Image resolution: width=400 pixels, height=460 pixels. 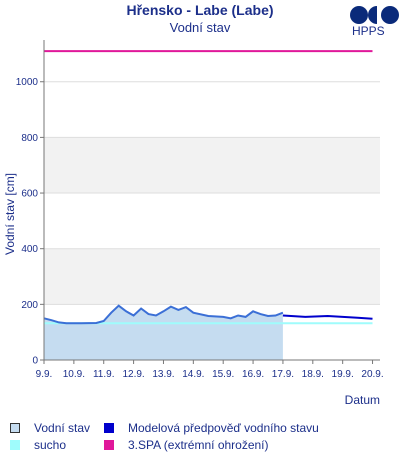 What do you see at coordinates (74, 374) in the screenshot?
I see `x-tick-label: 10.9.` at bounding box center [74, 374].